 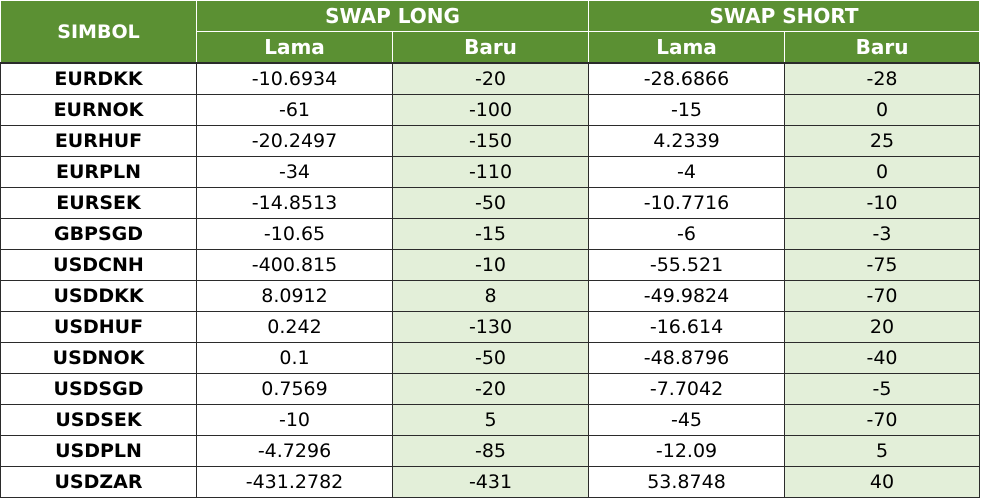 I want to click on cell-symbol: USDPLN, so click(x=98, y=451).